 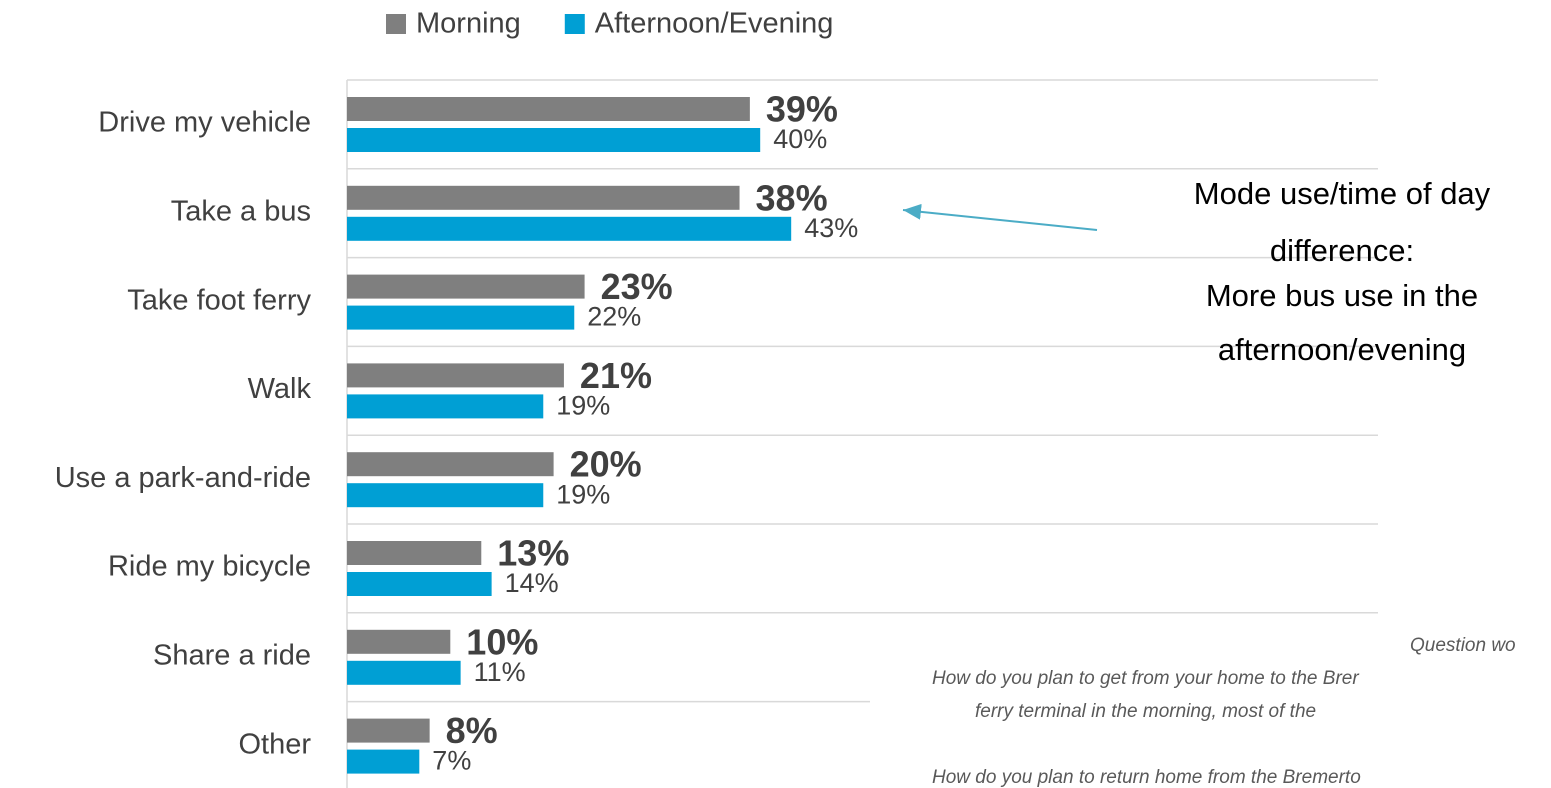 What do you see at coordinates (532, 583) in the screenshot?
I see `value-label: 14%` at bounding box center [532, 583].